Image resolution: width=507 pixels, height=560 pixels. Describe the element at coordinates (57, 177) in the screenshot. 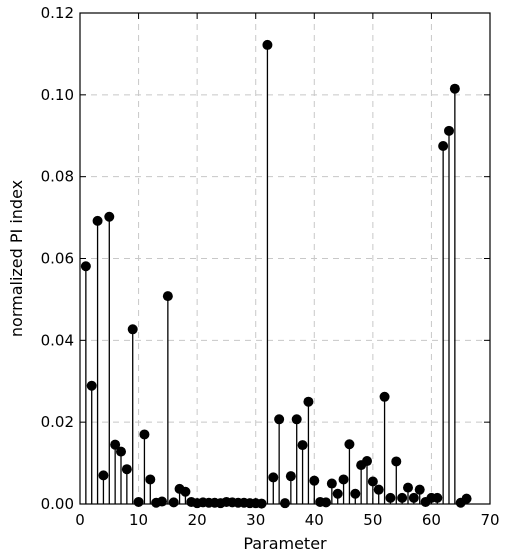

I see `y-tick-label: 0.08` at that location.